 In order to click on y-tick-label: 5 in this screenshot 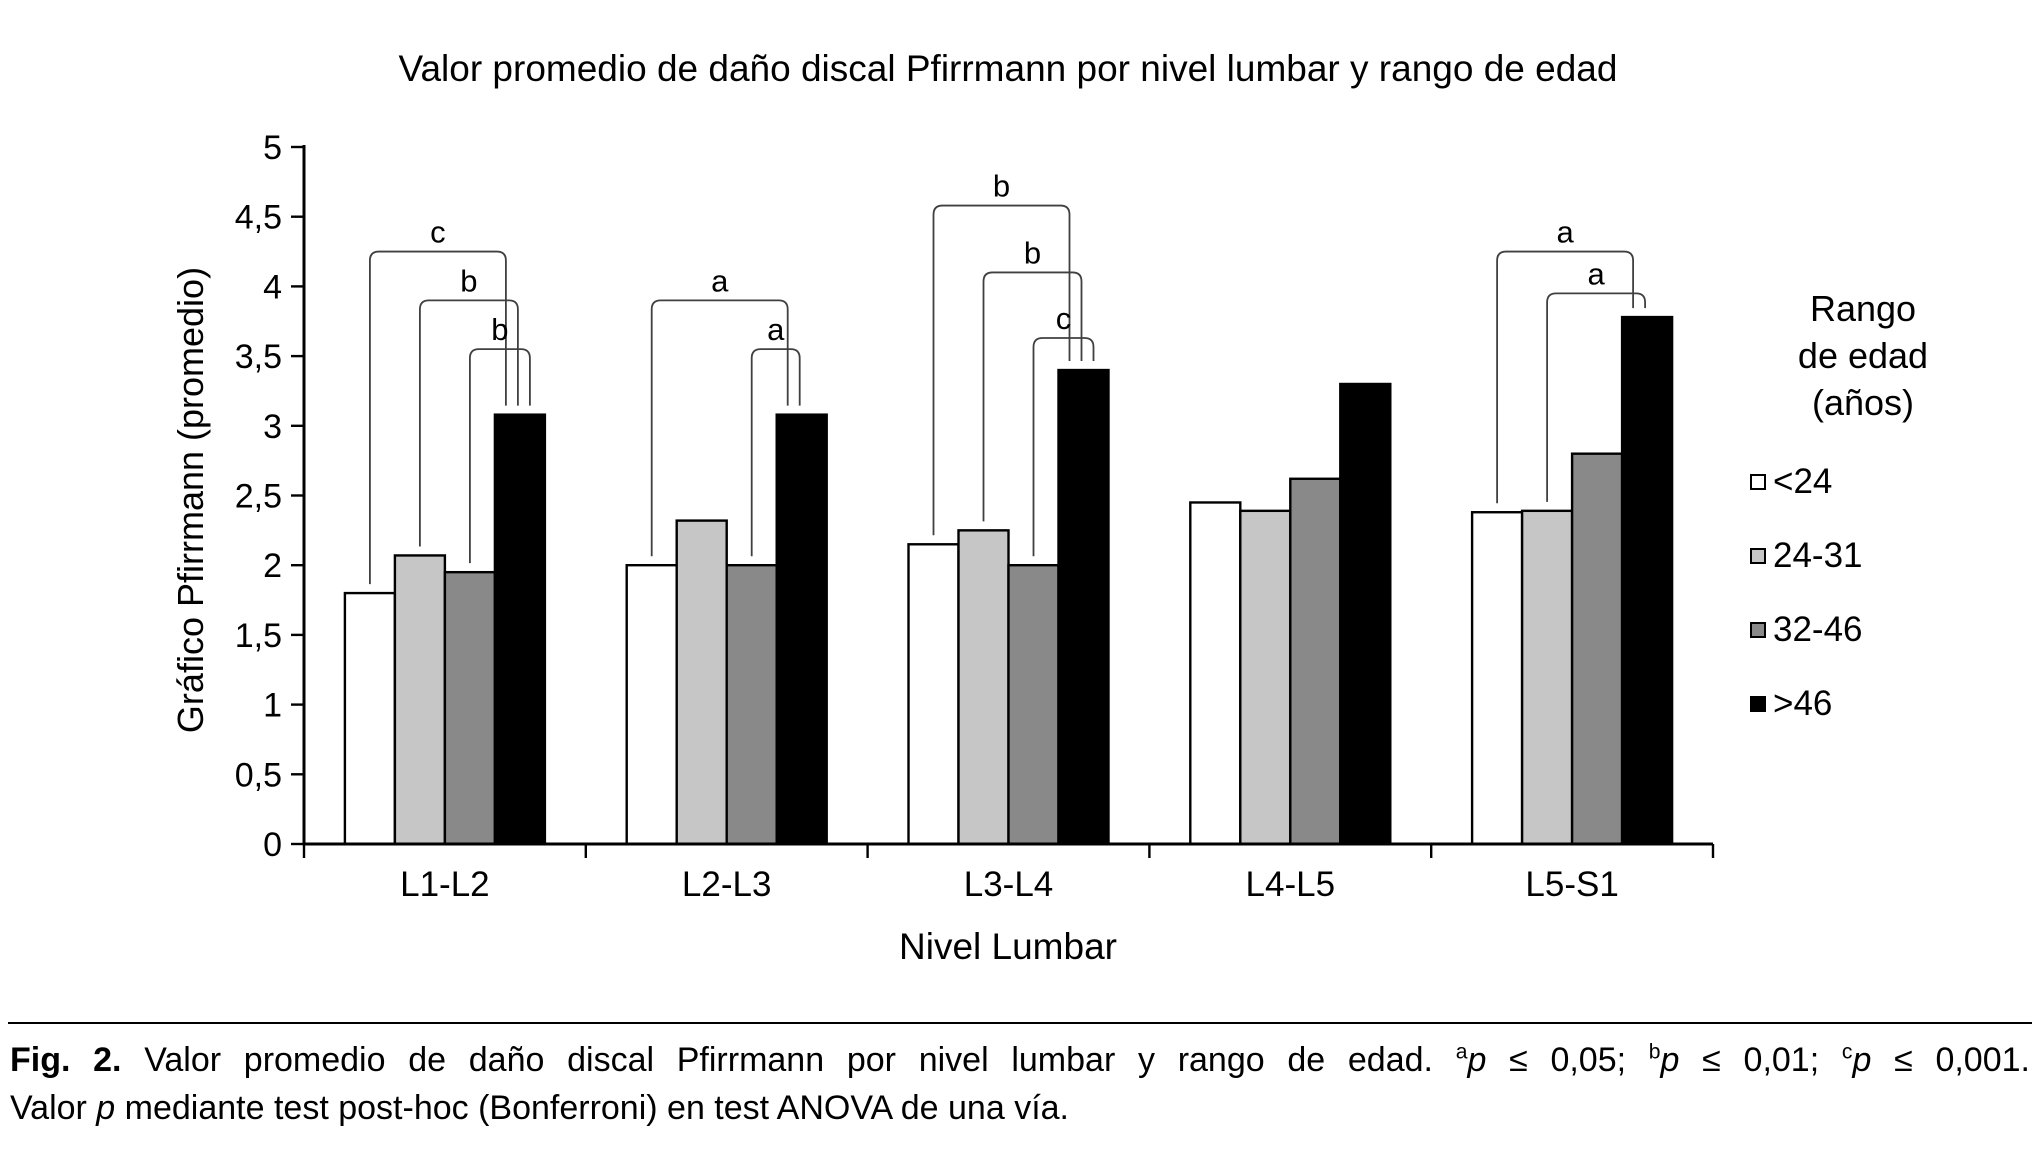, I will do `click(272, 148)`.